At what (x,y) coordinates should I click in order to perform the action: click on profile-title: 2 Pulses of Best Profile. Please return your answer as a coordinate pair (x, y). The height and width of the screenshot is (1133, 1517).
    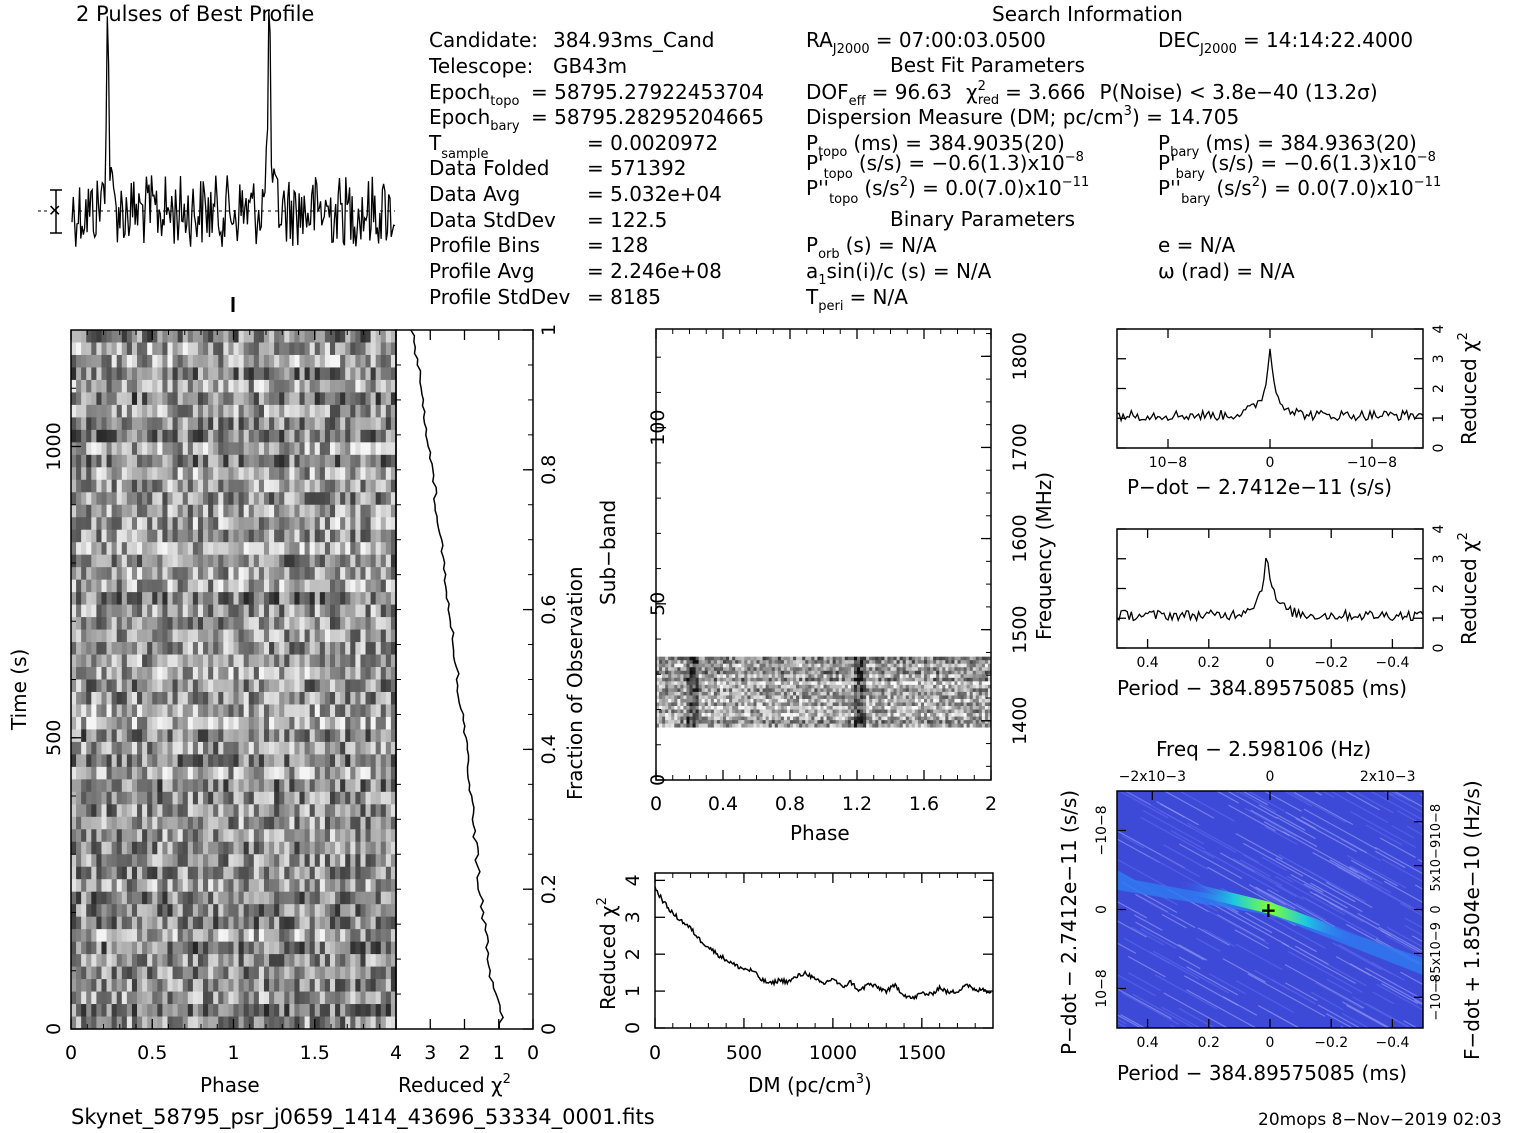
    Looking at the image, I should click on (195, 14).